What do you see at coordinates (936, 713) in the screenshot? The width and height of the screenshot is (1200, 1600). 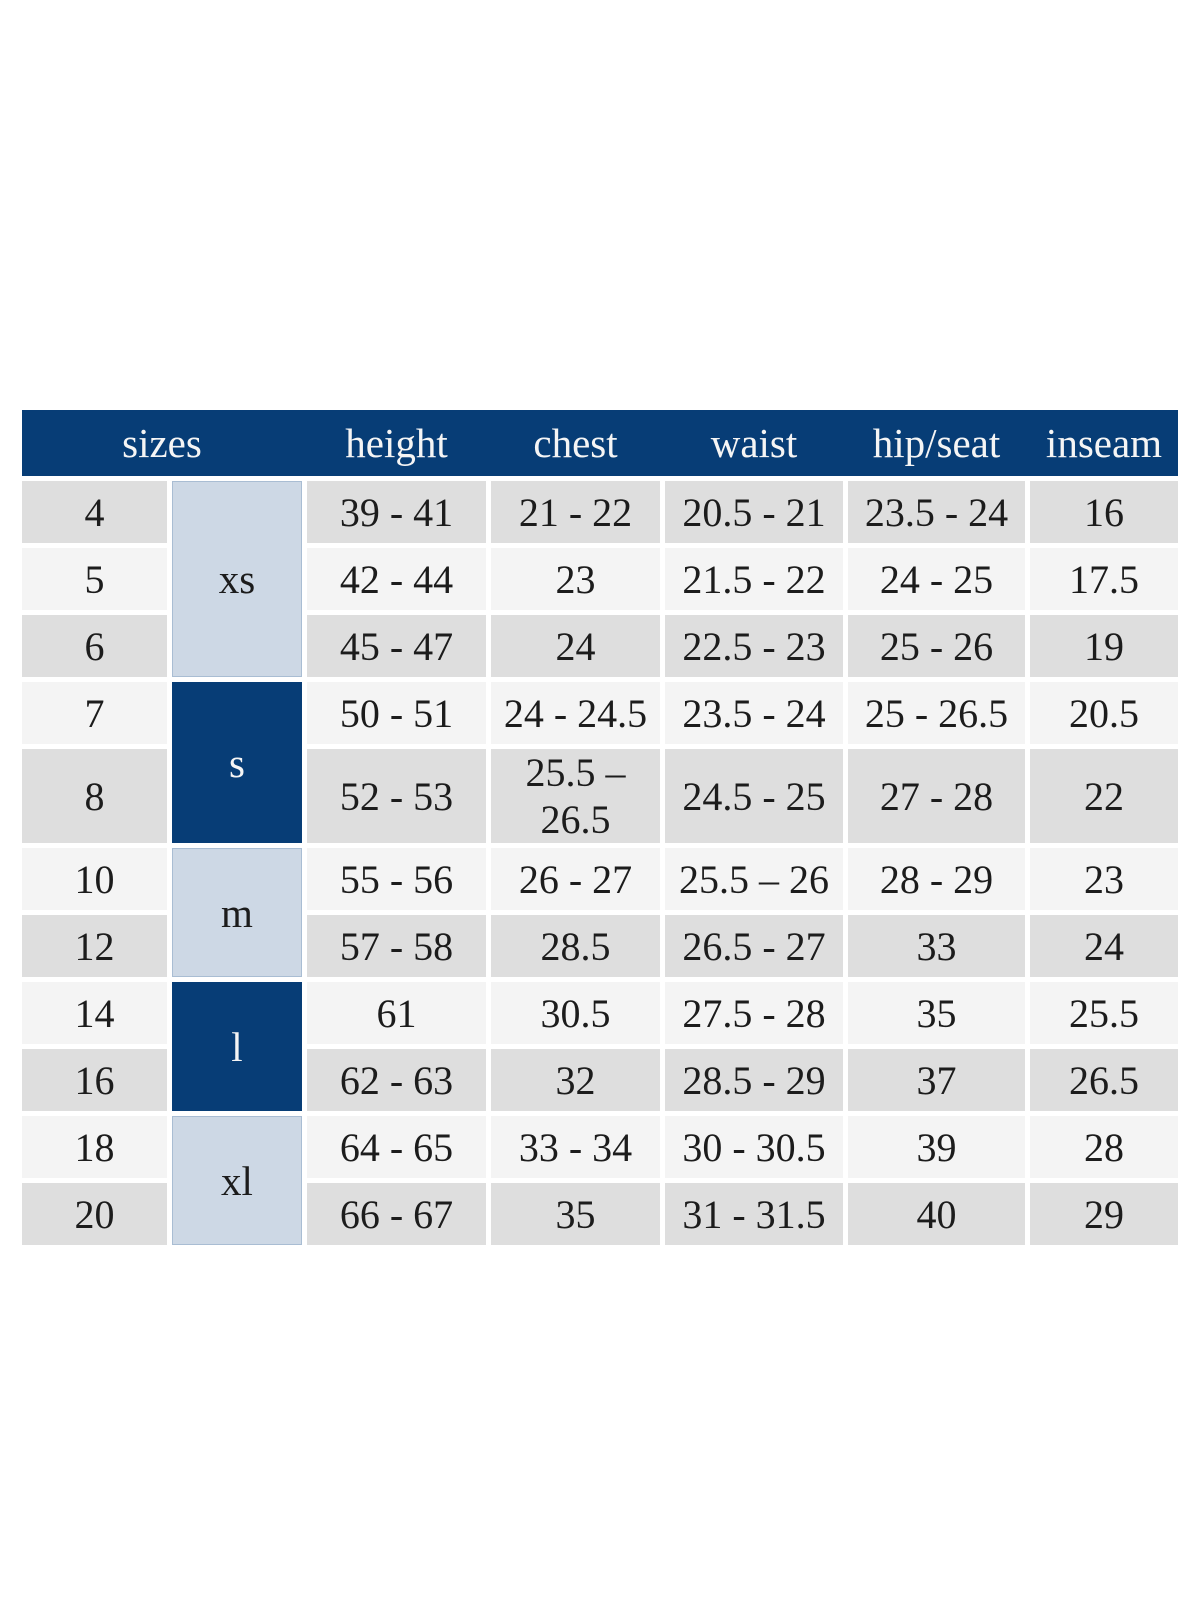 I see `hip-seat-cell: 25 - 26.5` at bounding box center [936, 713].